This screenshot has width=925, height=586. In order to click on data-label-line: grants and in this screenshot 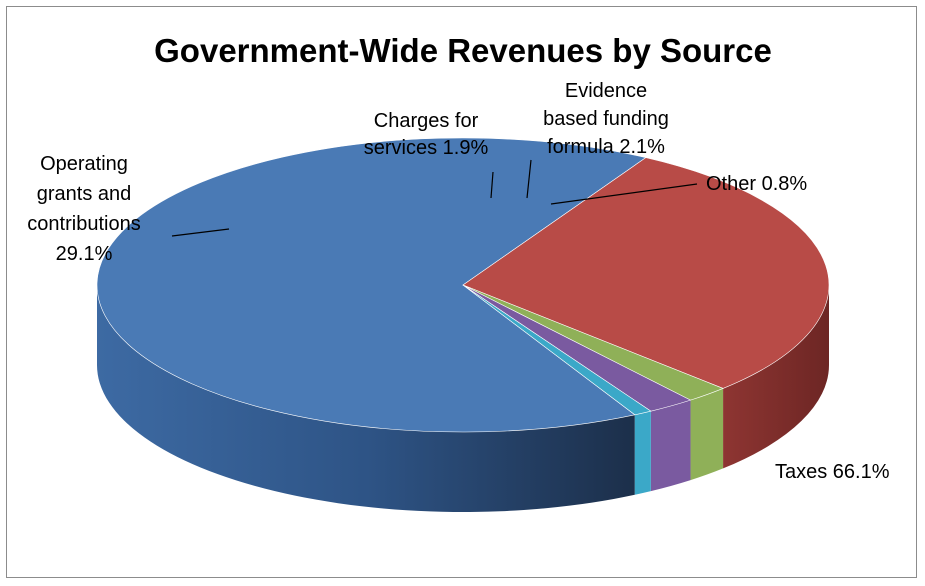, I will do `click(84, 194)`.